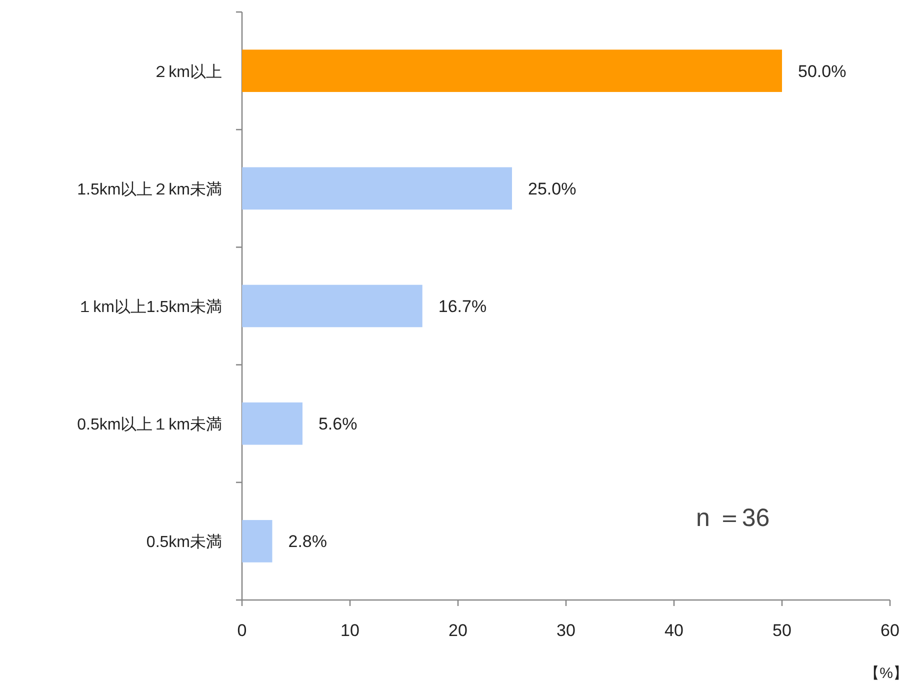 Image resolution: width=915 pixels, height=687 pixels. What do you see at coordinates (674, 630) in the screenshot?
I see `x-tick-label: 40` at bounding box center [674, 630].